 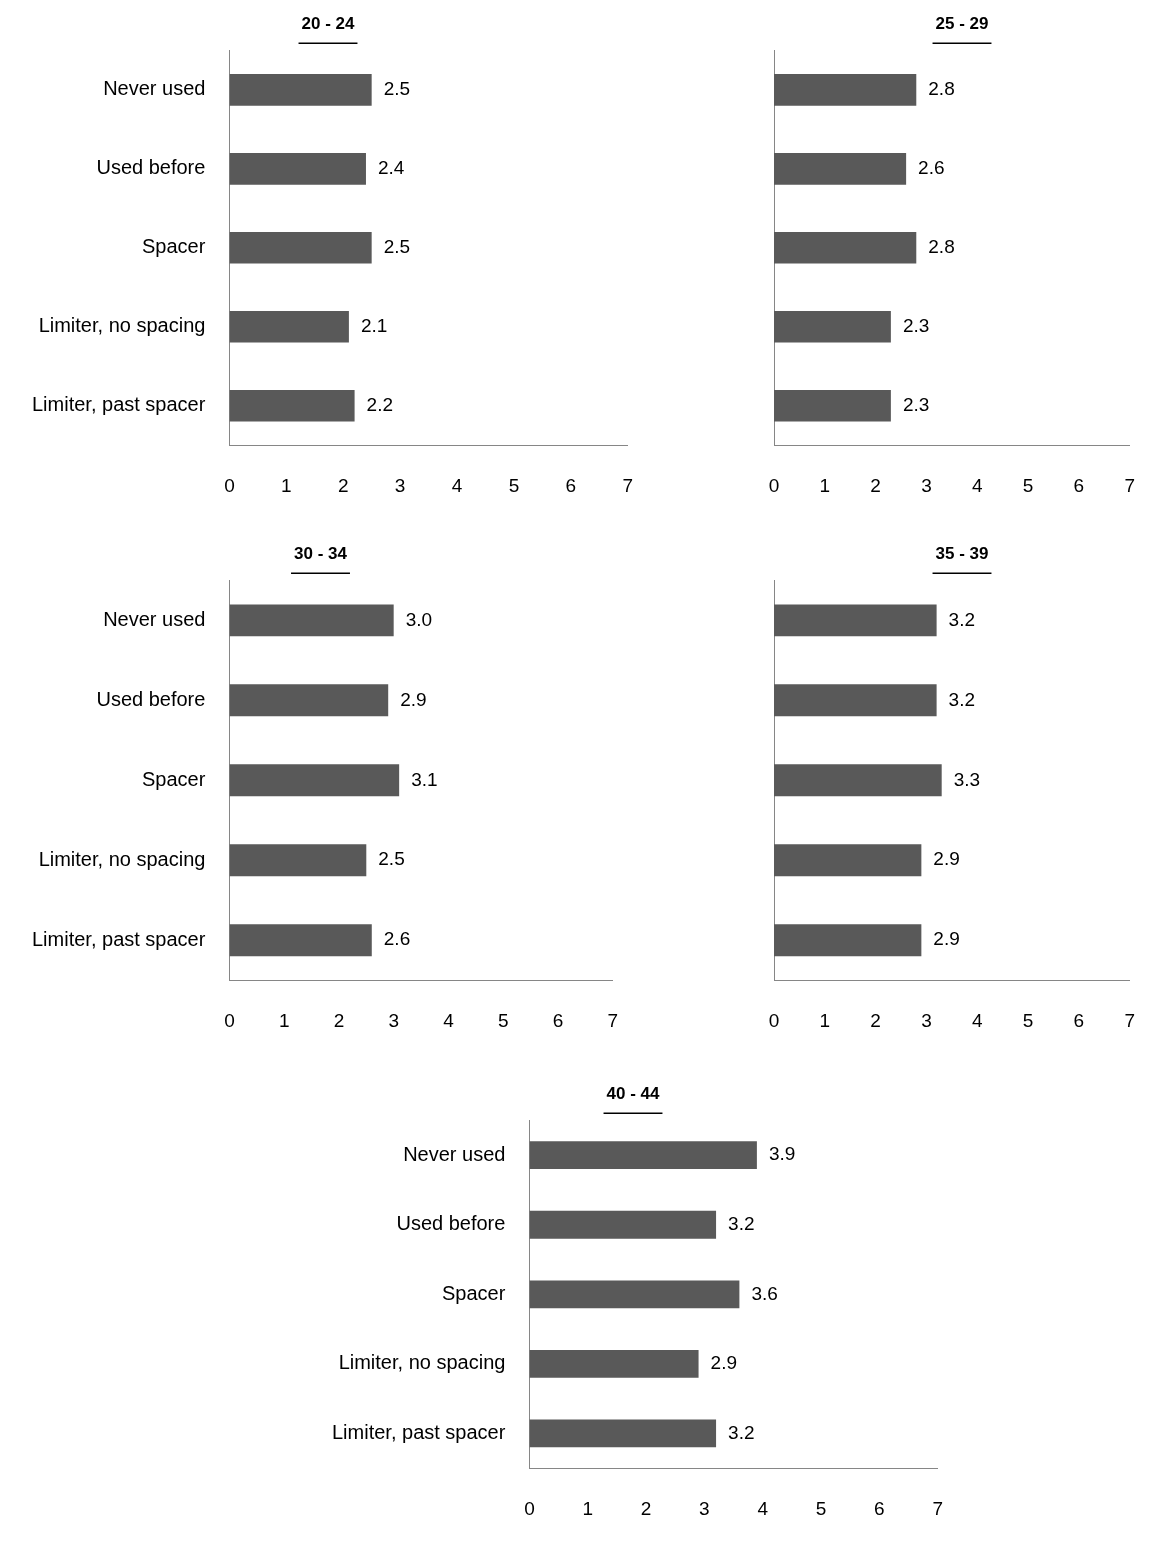 What do you see at coordinates (962, 553) in the screenshot?
I see `chart-title: 35 - 39` at bounding box center [962, 553].